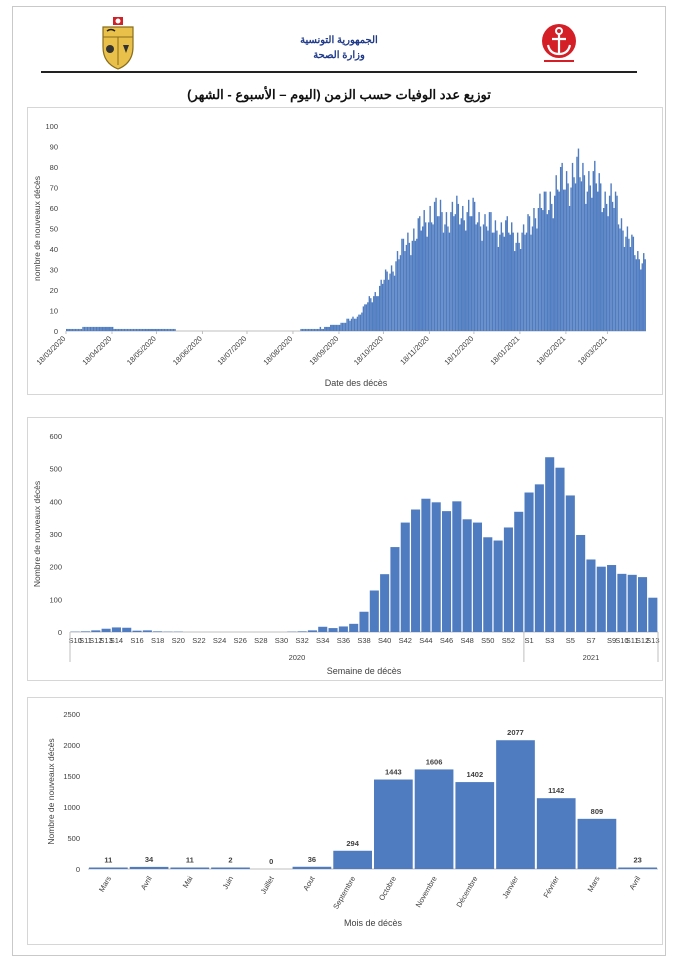  I want to click on x-tick-label: S48, so click(466, 640).